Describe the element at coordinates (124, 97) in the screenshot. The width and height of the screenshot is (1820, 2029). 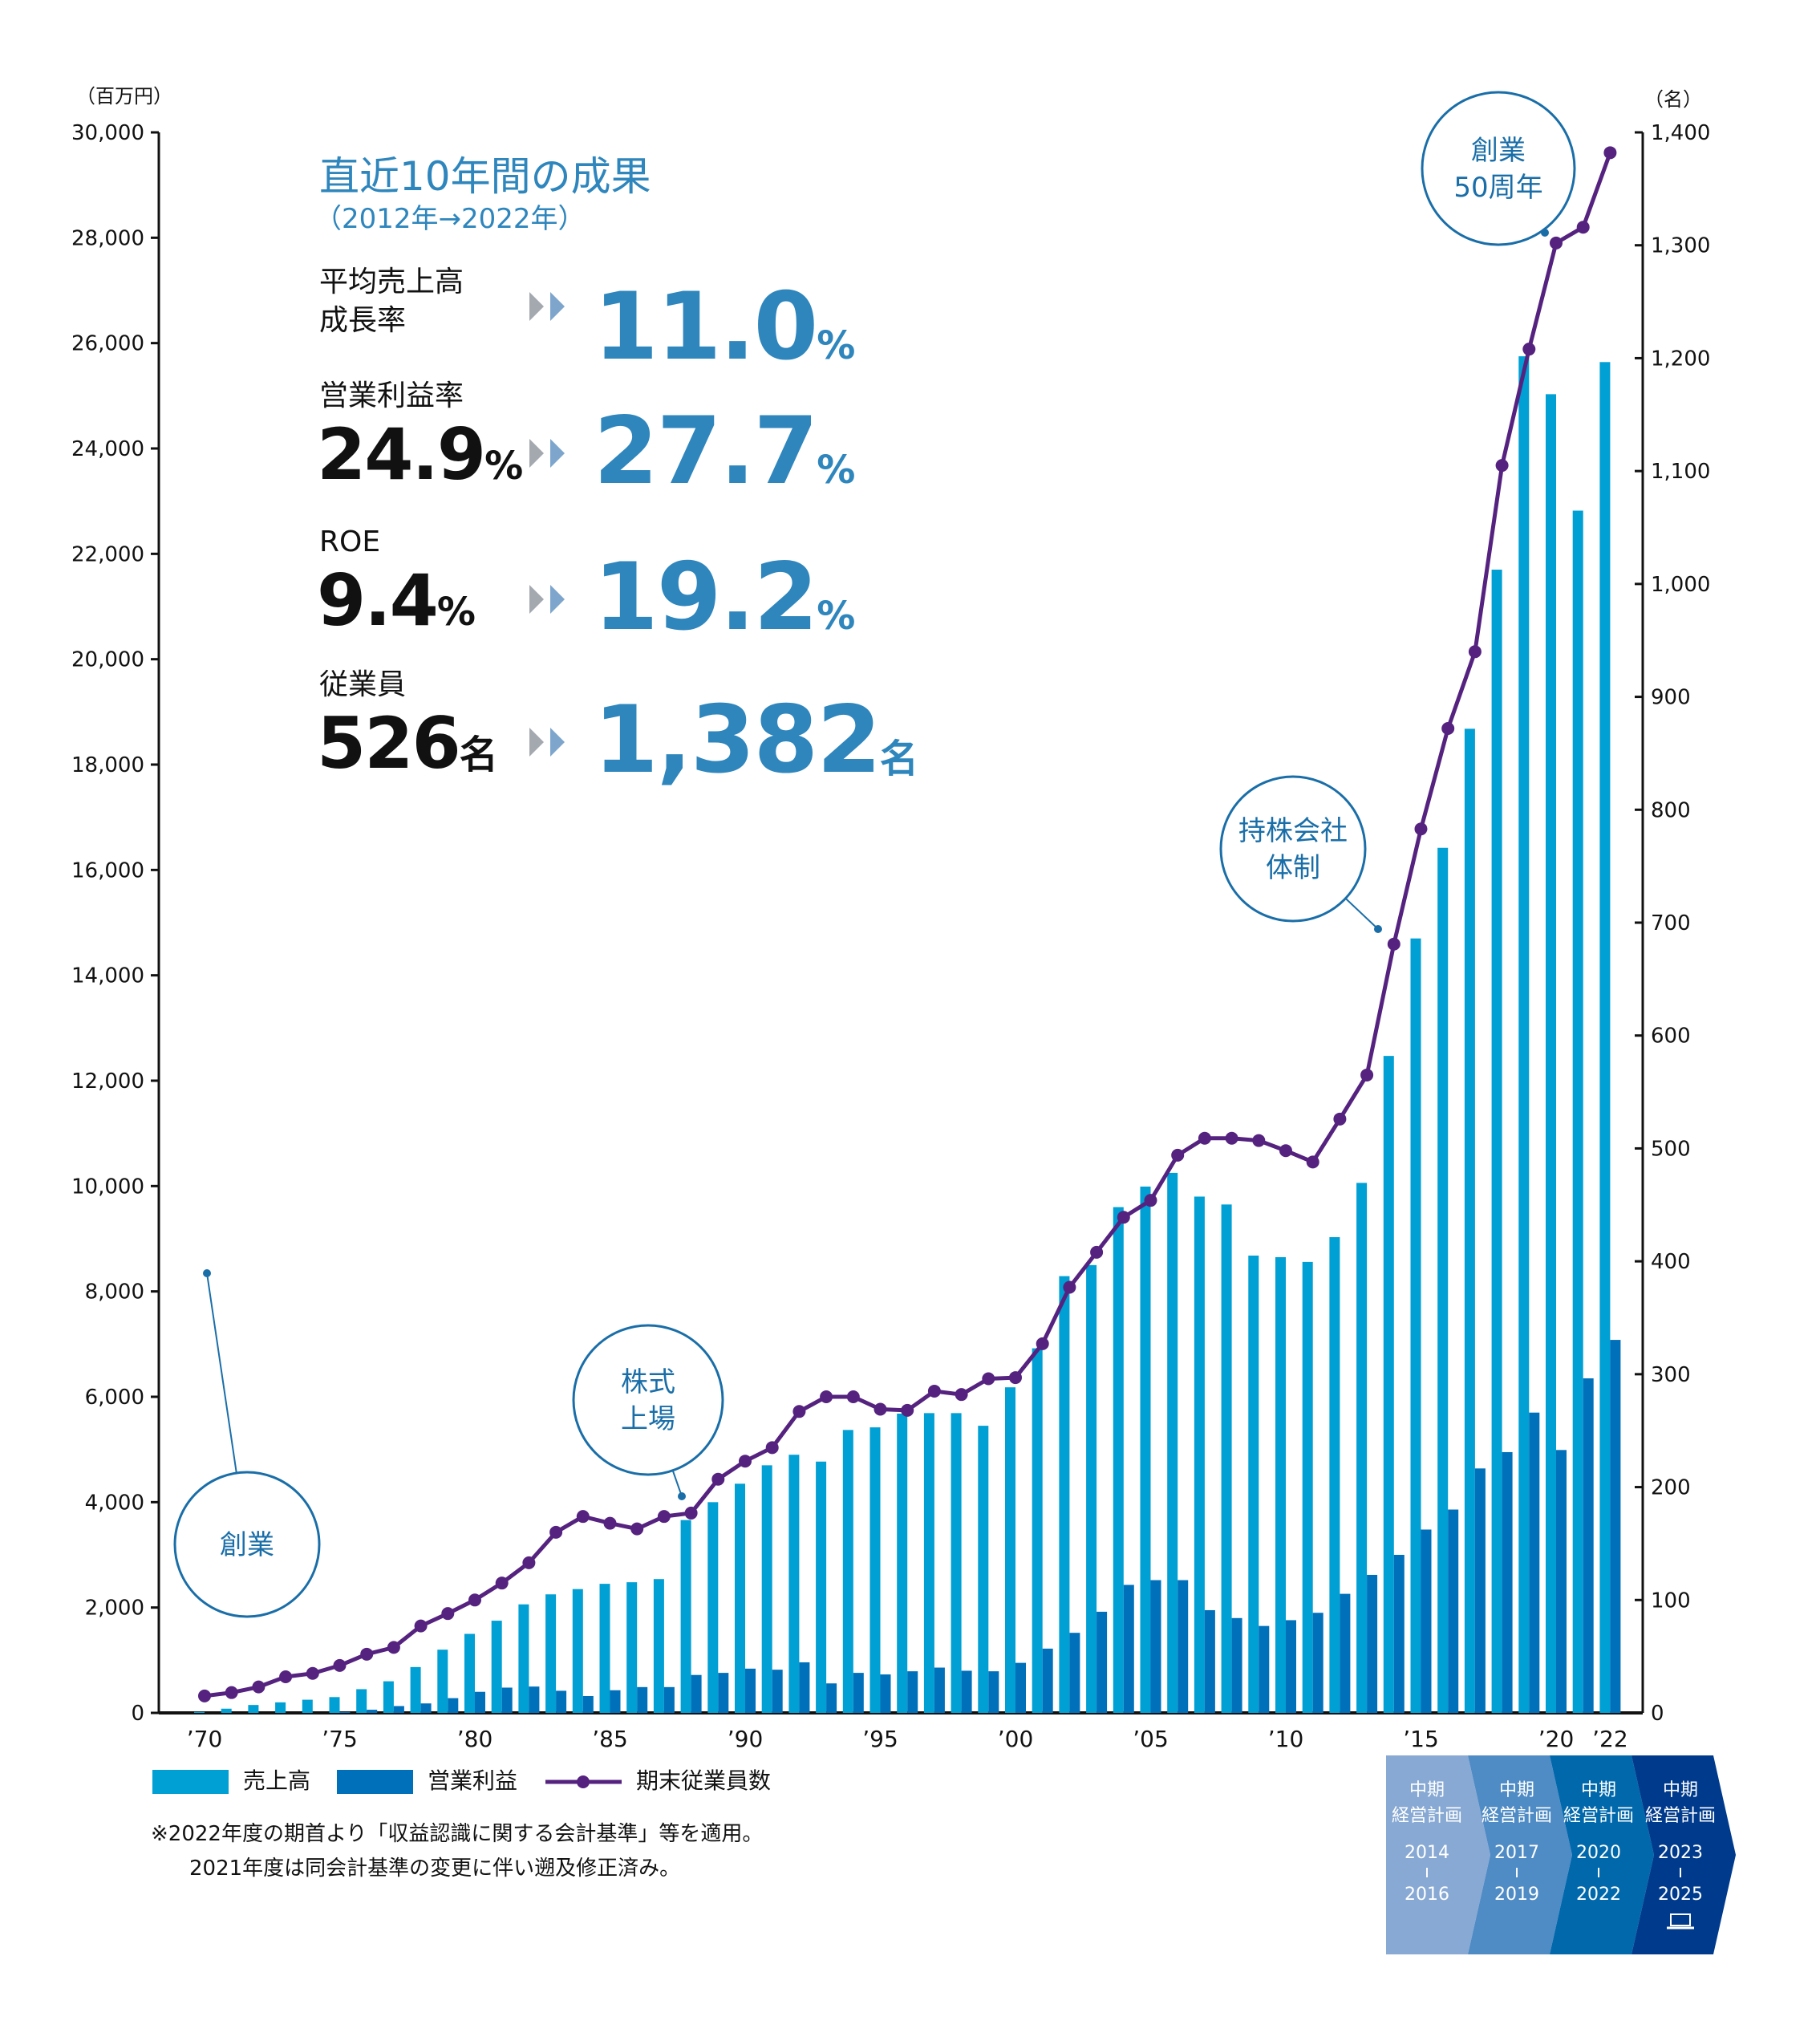
I see `left-axis-unit: （百万円）` at that location.